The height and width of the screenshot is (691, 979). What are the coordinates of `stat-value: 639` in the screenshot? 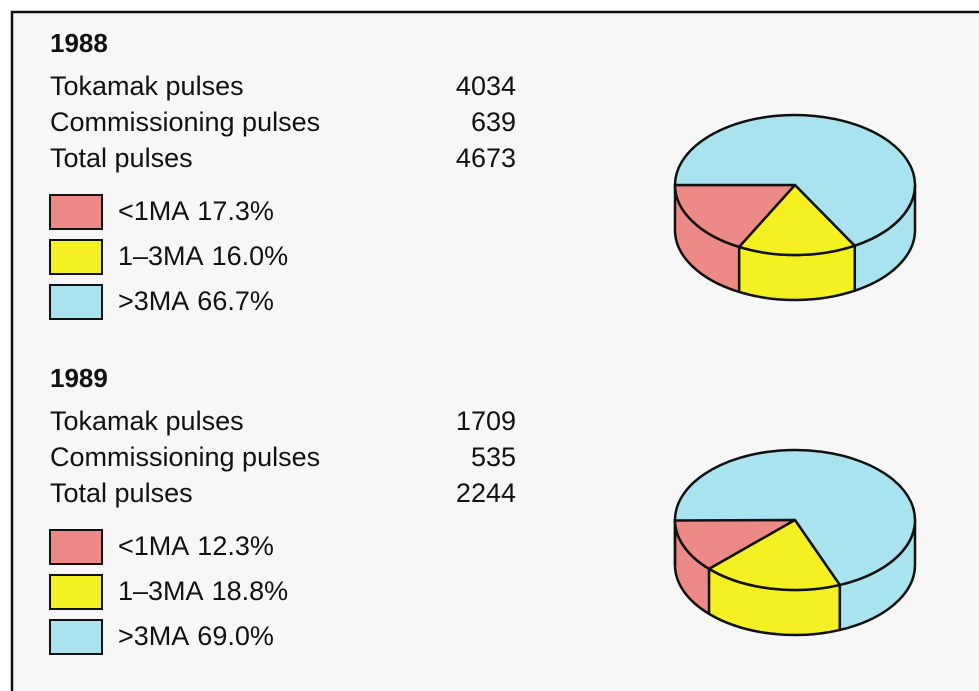 It's located at (493, 122).